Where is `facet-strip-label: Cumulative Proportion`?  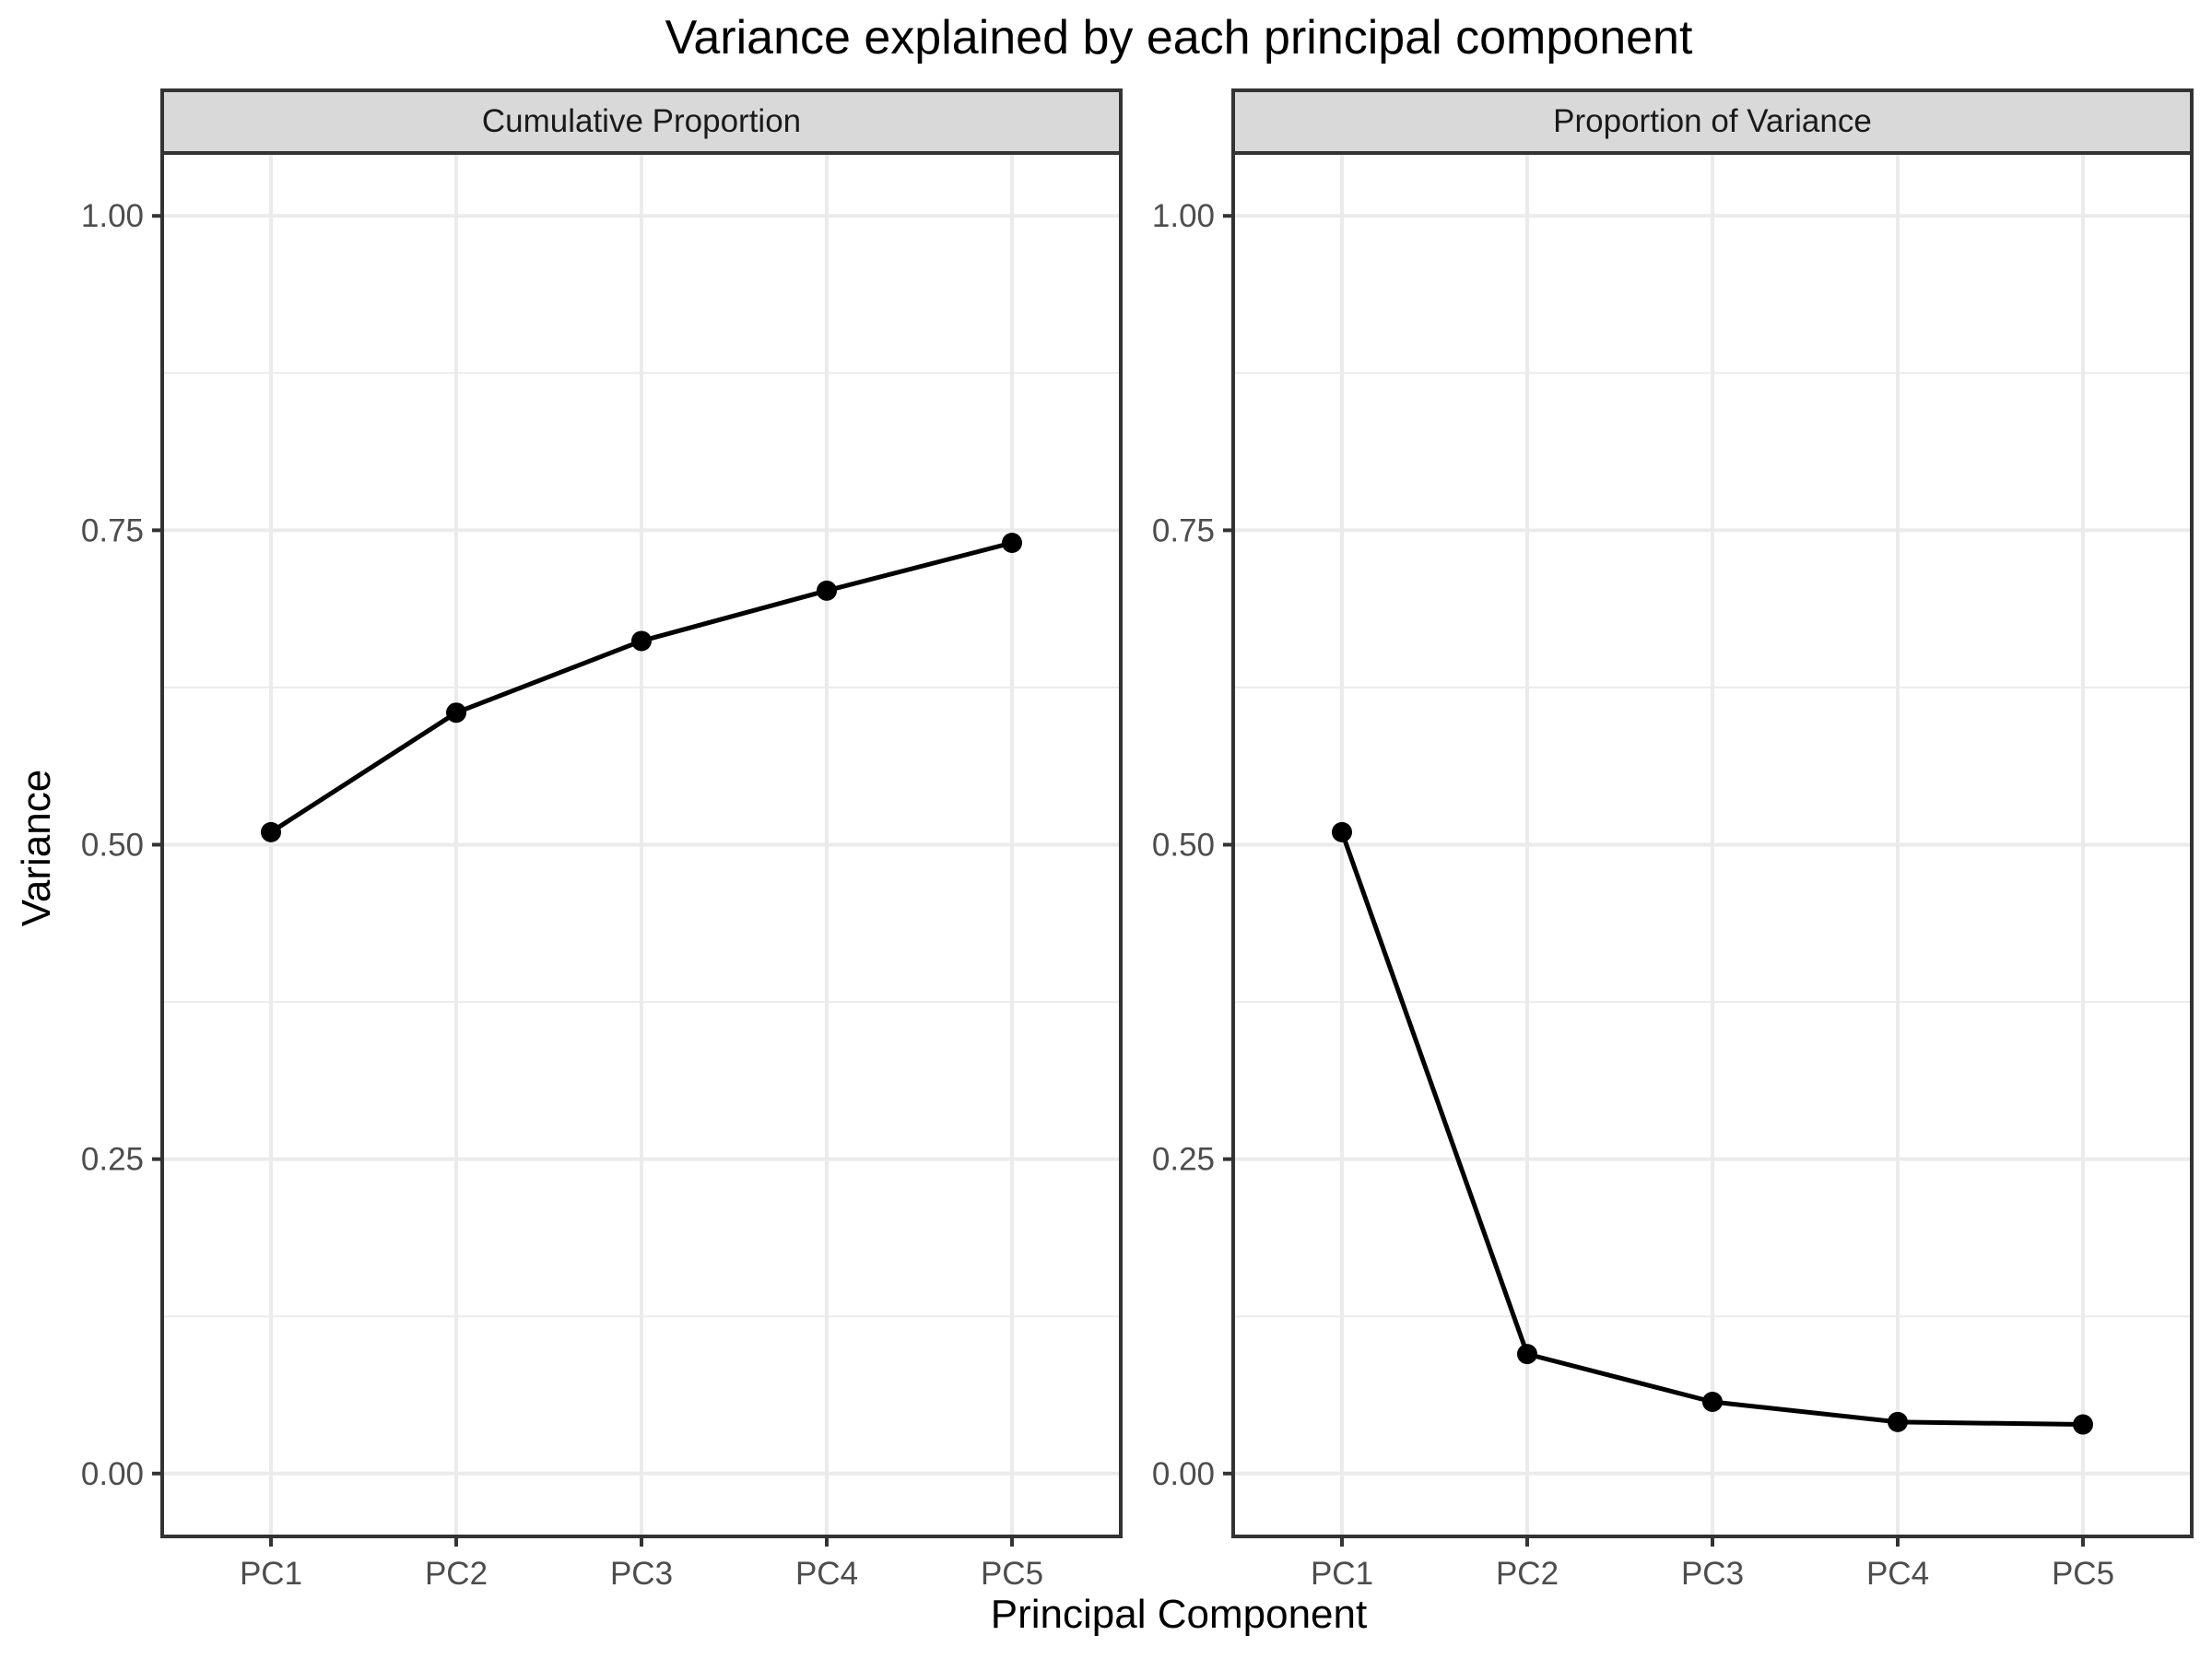
facet-strip-label: Cumulative Proportion is located at coordinates (641, 121).